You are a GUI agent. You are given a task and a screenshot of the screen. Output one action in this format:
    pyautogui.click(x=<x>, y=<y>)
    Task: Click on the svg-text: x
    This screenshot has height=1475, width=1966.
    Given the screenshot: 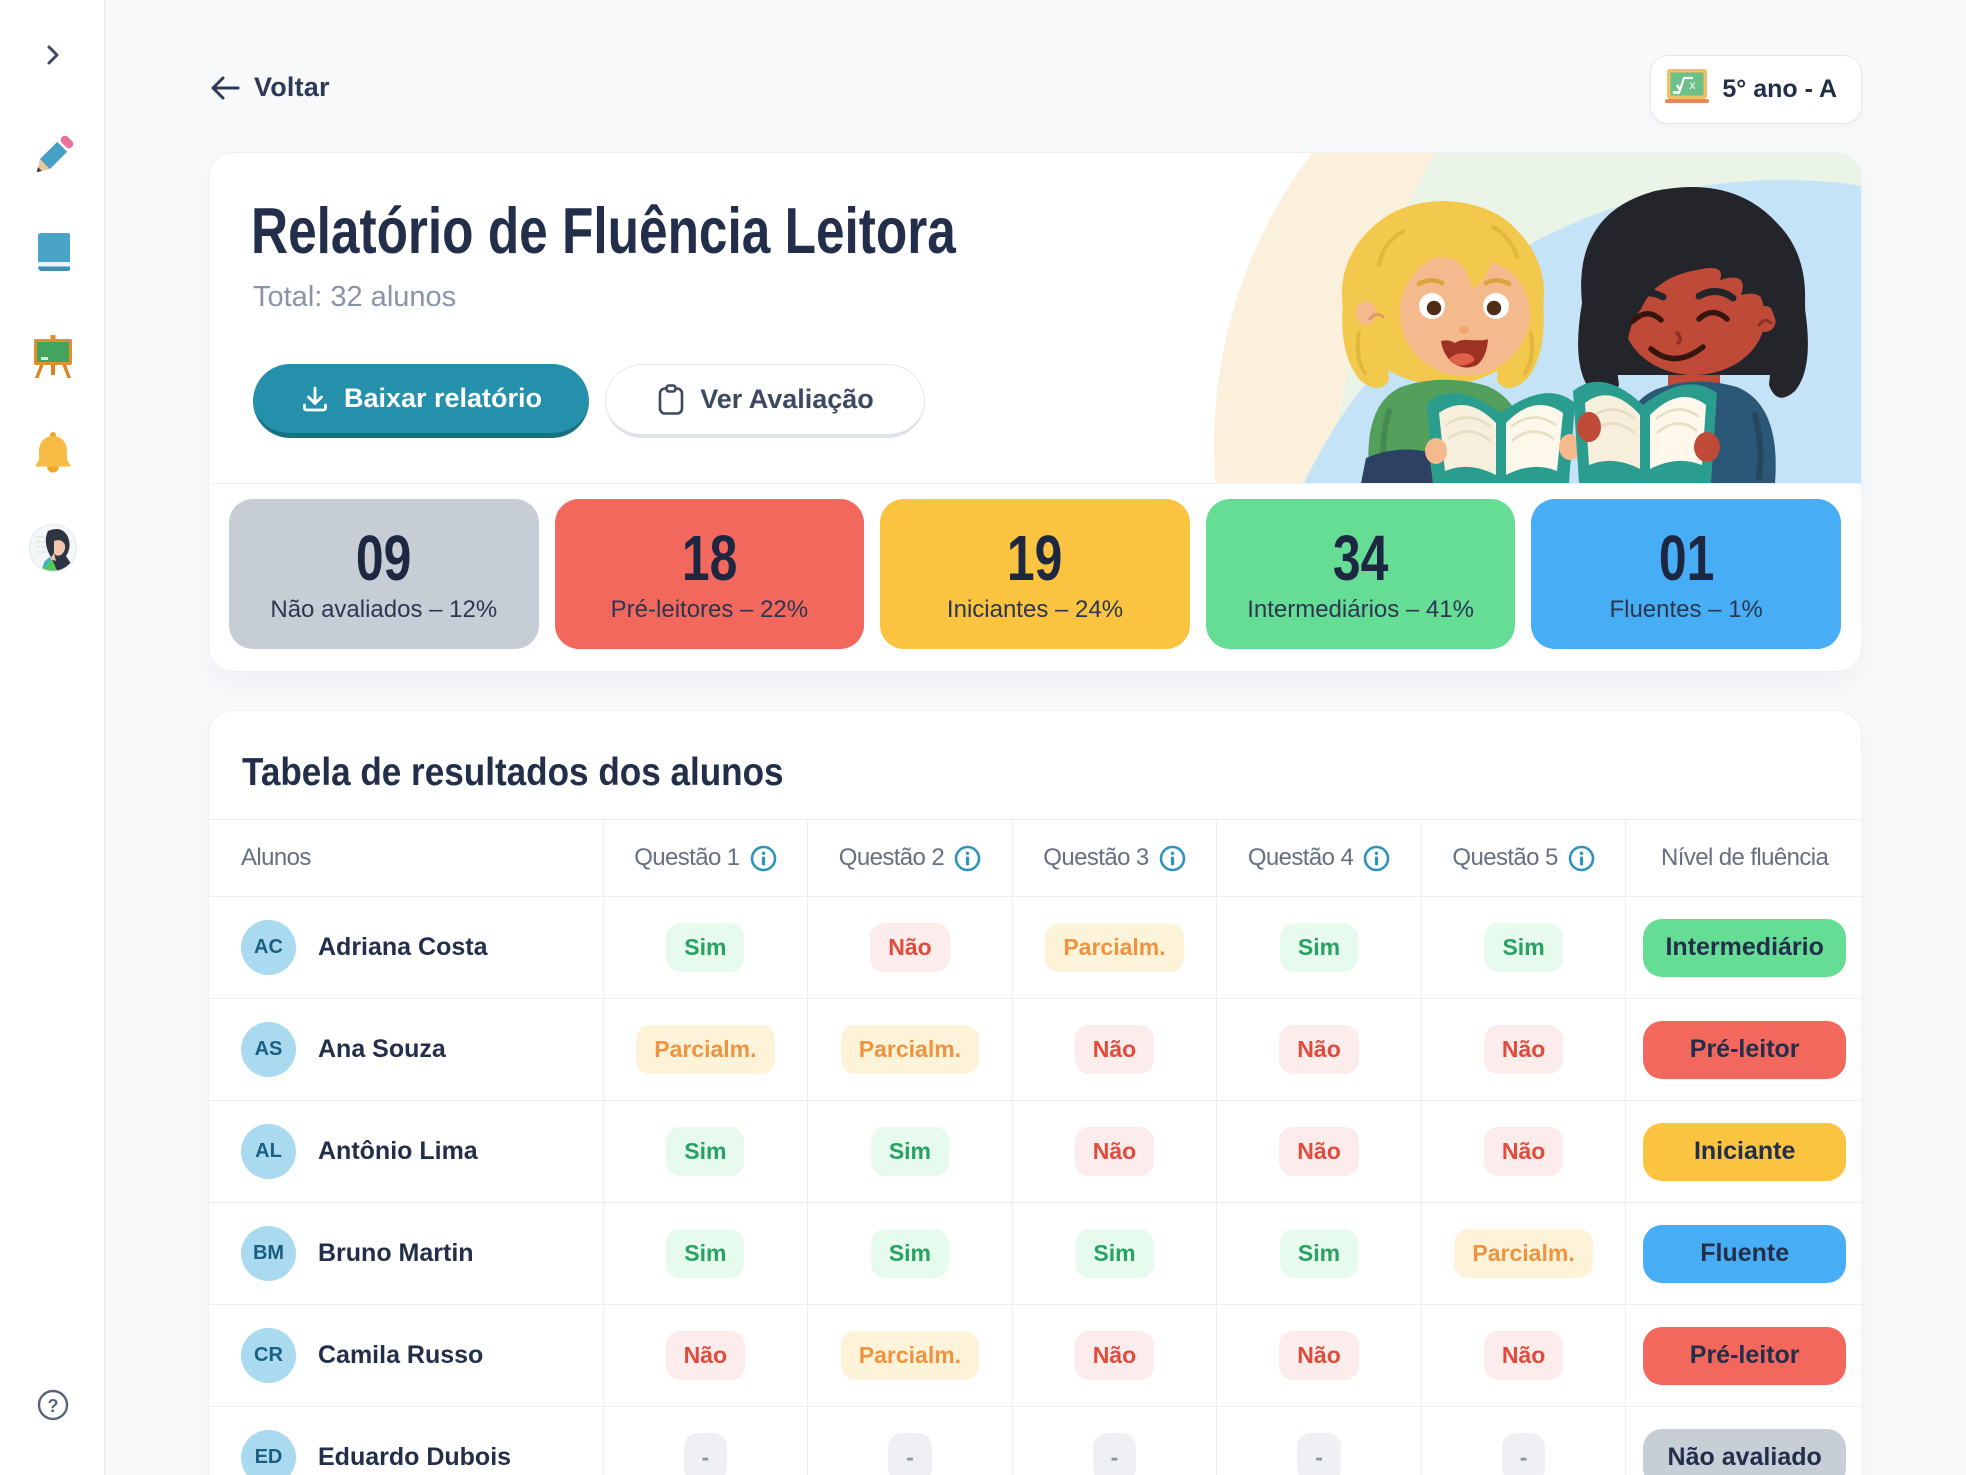 What is the action you would take?
    pyautogui.click(x=1693, y=85)
    